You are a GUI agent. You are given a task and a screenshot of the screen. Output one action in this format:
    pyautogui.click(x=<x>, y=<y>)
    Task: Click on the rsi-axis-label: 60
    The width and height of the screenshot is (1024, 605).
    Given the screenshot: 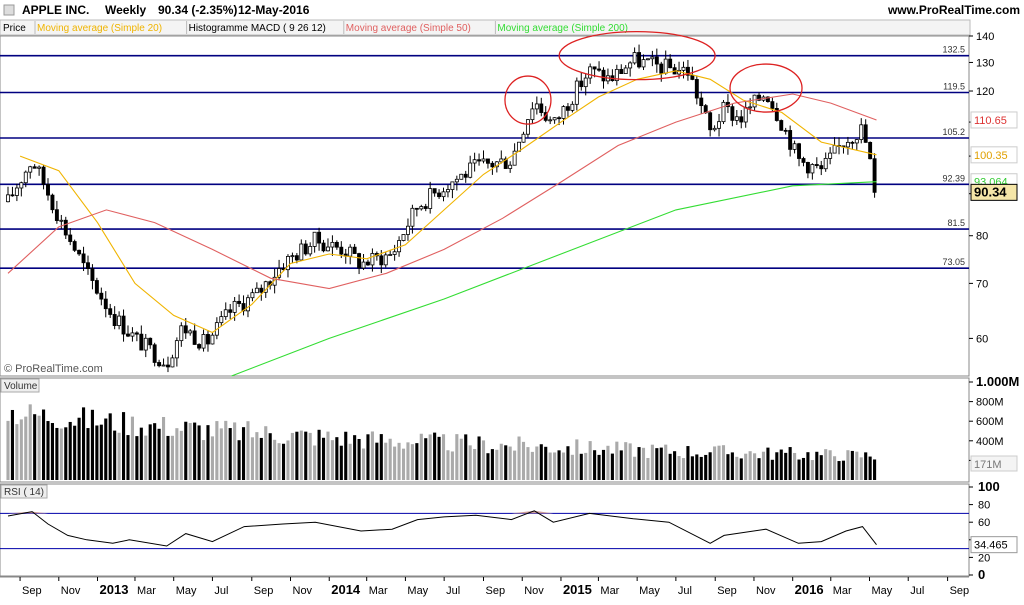 What is the action you would take?
    pyautogui.click(x=984, y=523)
    